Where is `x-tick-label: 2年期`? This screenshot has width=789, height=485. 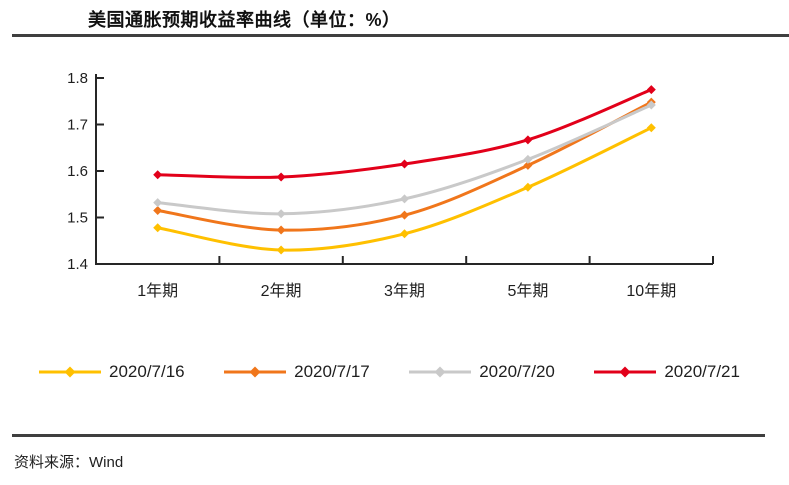
x-tick-label: 2年期 is located at coordinates (281, 291).